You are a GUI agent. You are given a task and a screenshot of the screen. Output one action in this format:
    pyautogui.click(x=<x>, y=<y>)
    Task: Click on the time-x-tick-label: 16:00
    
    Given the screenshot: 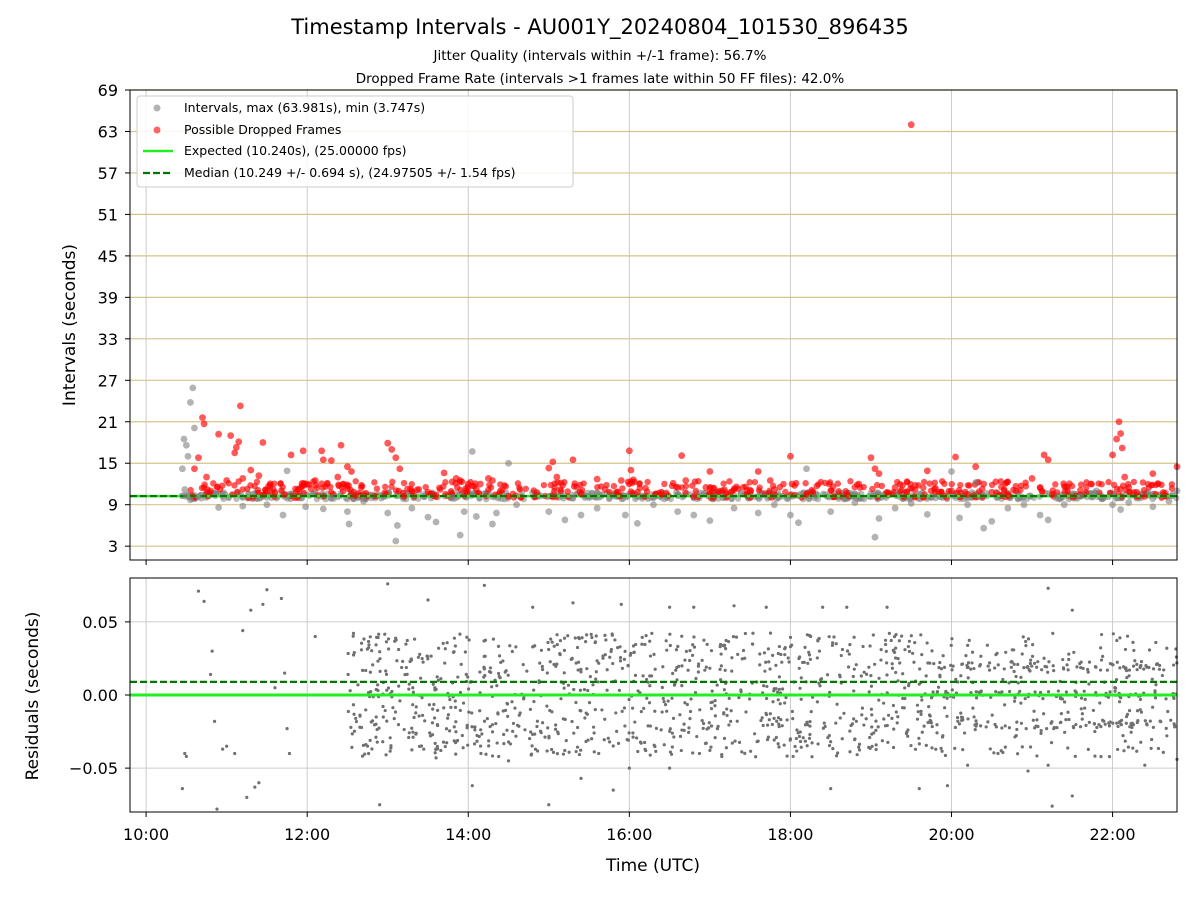 What is the action you would take?
    pyautogui.click(x=629, y=834)
    